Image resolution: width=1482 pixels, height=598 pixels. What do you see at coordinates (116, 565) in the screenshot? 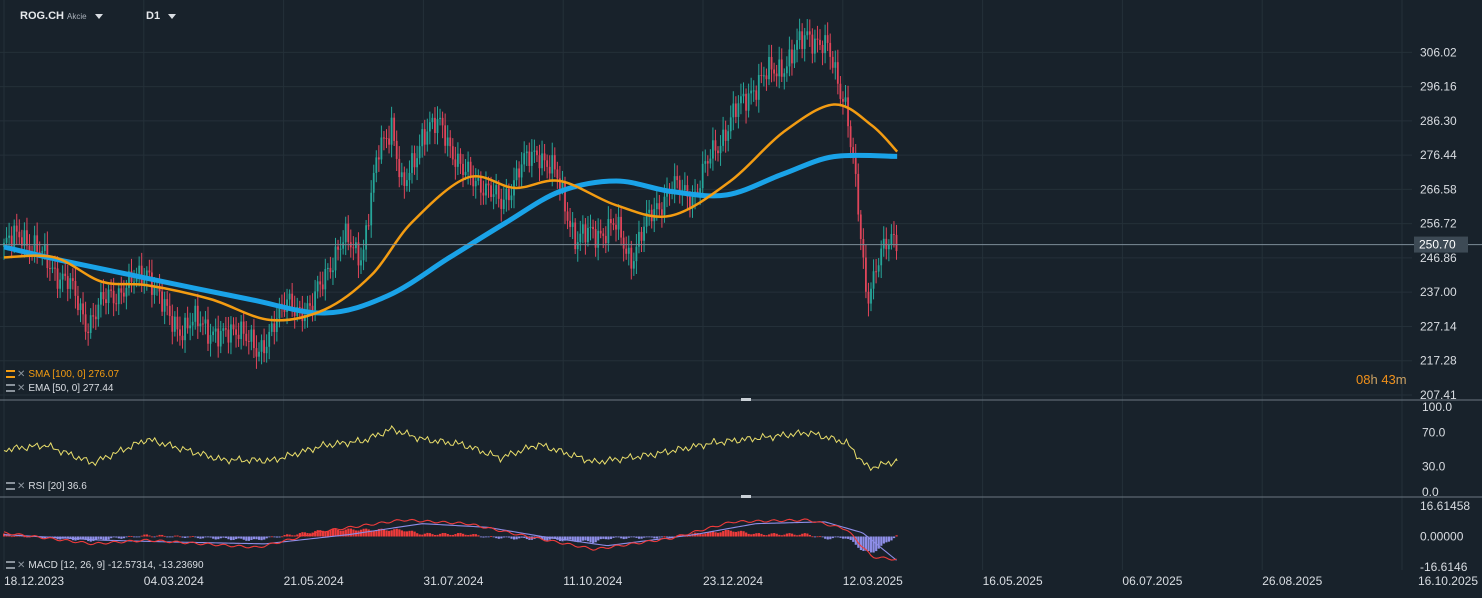
I see `macd-legend-text: MACD [12, 26, 9] -12.57314, -13.23690` at bounding box center [116, 565].